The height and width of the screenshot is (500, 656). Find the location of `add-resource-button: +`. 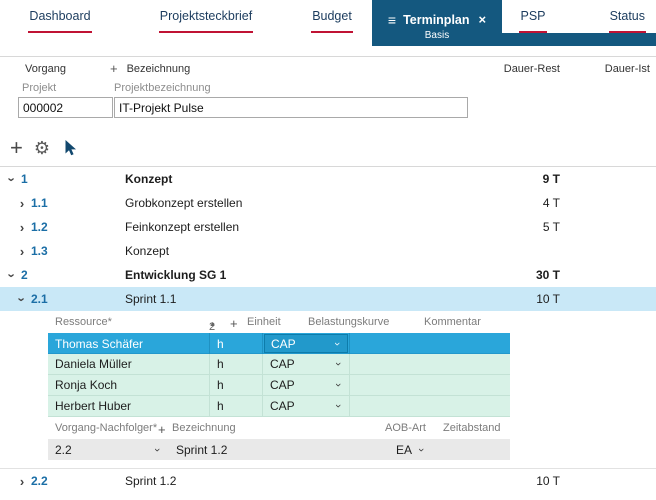

add-resource-button: + is located at coordinates (234, 323).